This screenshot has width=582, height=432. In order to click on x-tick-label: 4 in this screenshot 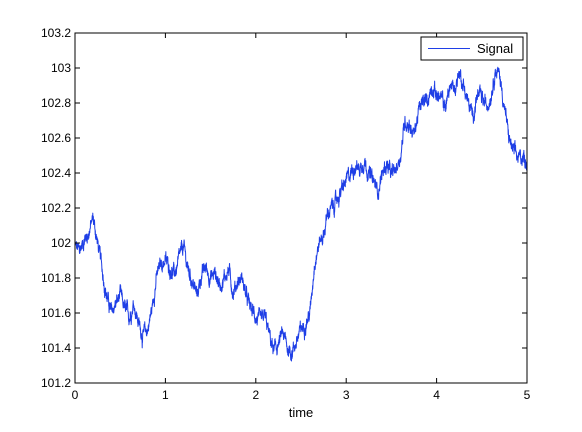, I will do `click(436, 395)`.